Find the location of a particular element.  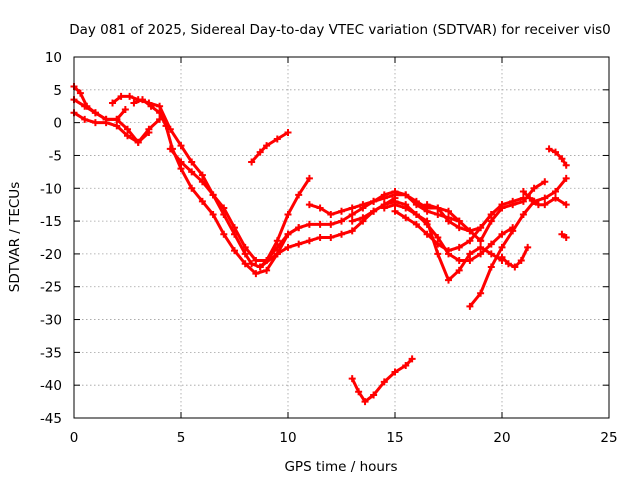

y-tick-label: 0 is located at coordinates (57, 124).